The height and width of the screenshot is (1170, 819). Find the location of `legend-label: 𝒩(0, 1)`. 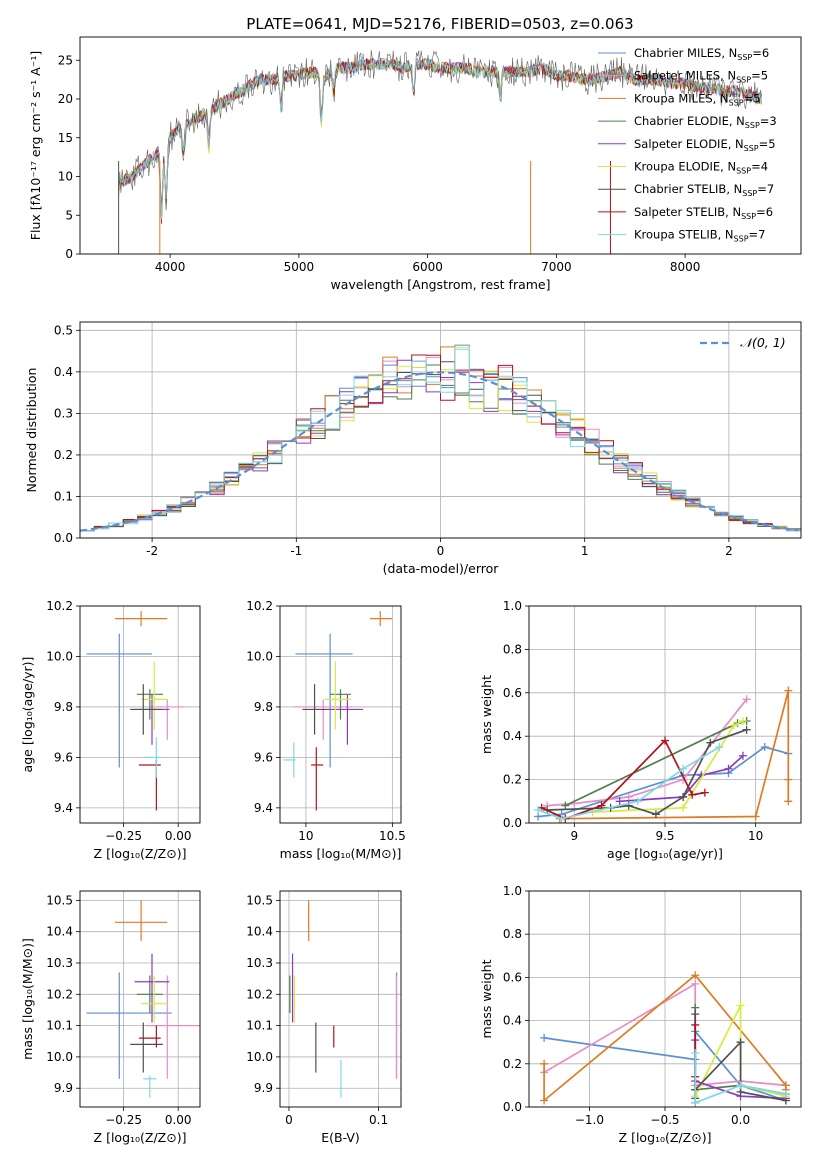

legend-label: 𝒩(0, 1) is located at coordinates (763, 342).